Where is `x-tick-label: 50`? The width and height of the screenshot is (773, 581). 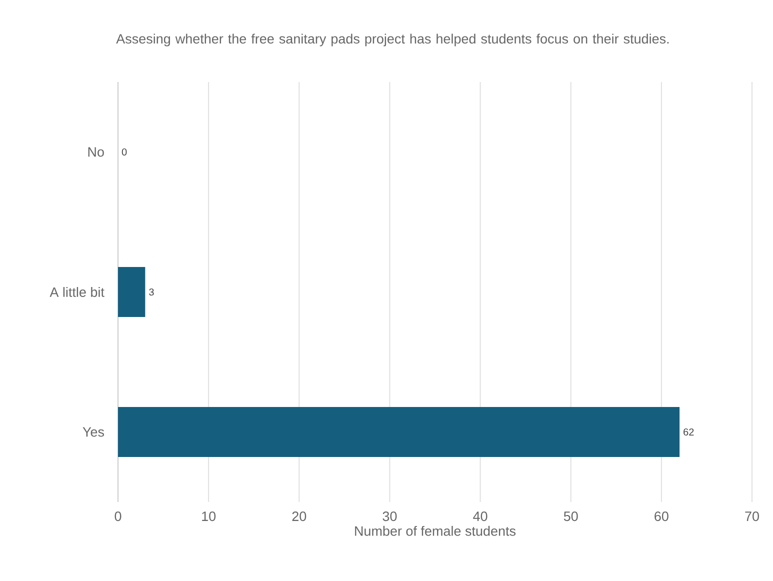
x-tick-label: 50 is located at coordinates (571, 517).